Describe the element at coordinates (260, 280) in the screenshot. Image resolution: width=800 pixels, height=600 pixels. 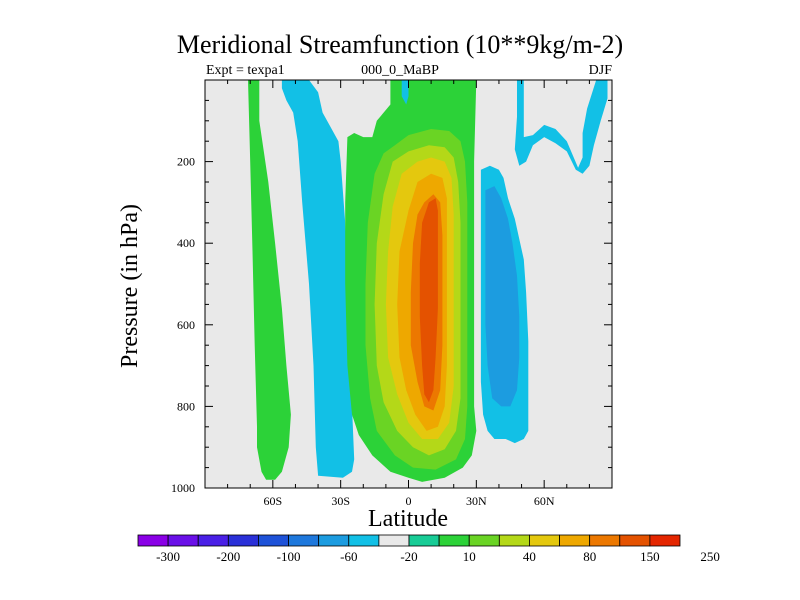
I see `southern-hemisphere-positive-cell` at that location.